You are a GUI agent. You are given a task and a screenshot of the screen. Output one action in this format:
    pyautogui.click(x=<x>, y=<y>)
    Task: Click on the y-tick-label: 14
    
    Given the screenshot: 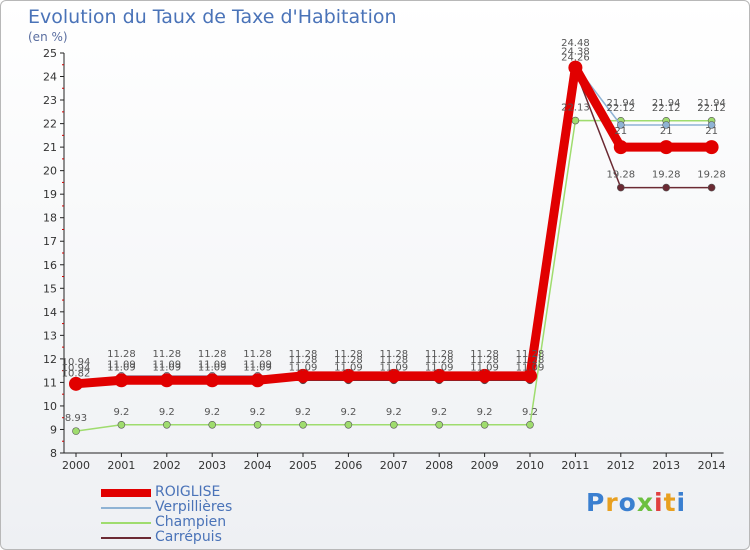 What is the action you would take?
    pyautogui.click(x=50, y=312)
    